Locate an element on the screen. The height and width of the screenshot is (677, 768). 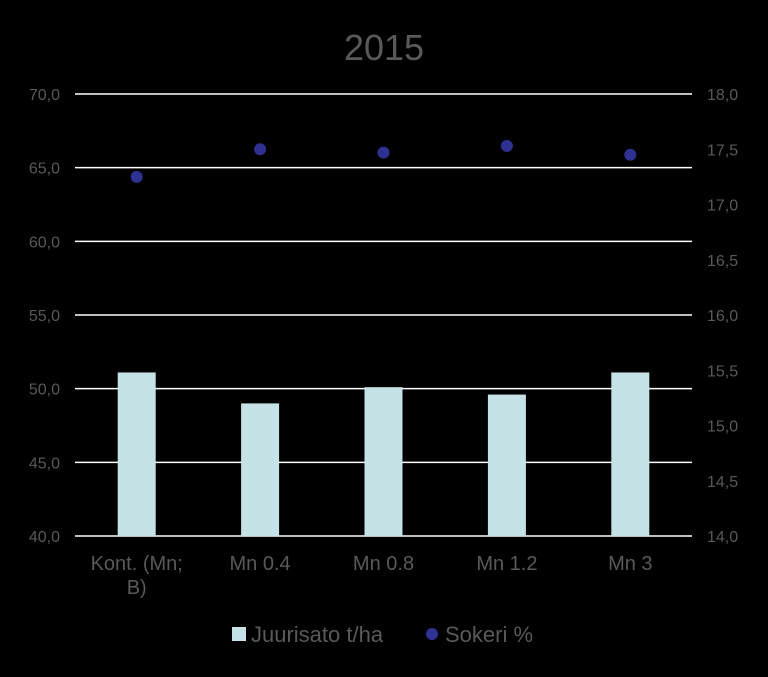
right-axis-ticks: 14,0 14,5 15,0 15,5 16,0 16,5 17,0 17,5 18,0 is located at coordinates (722, 316).